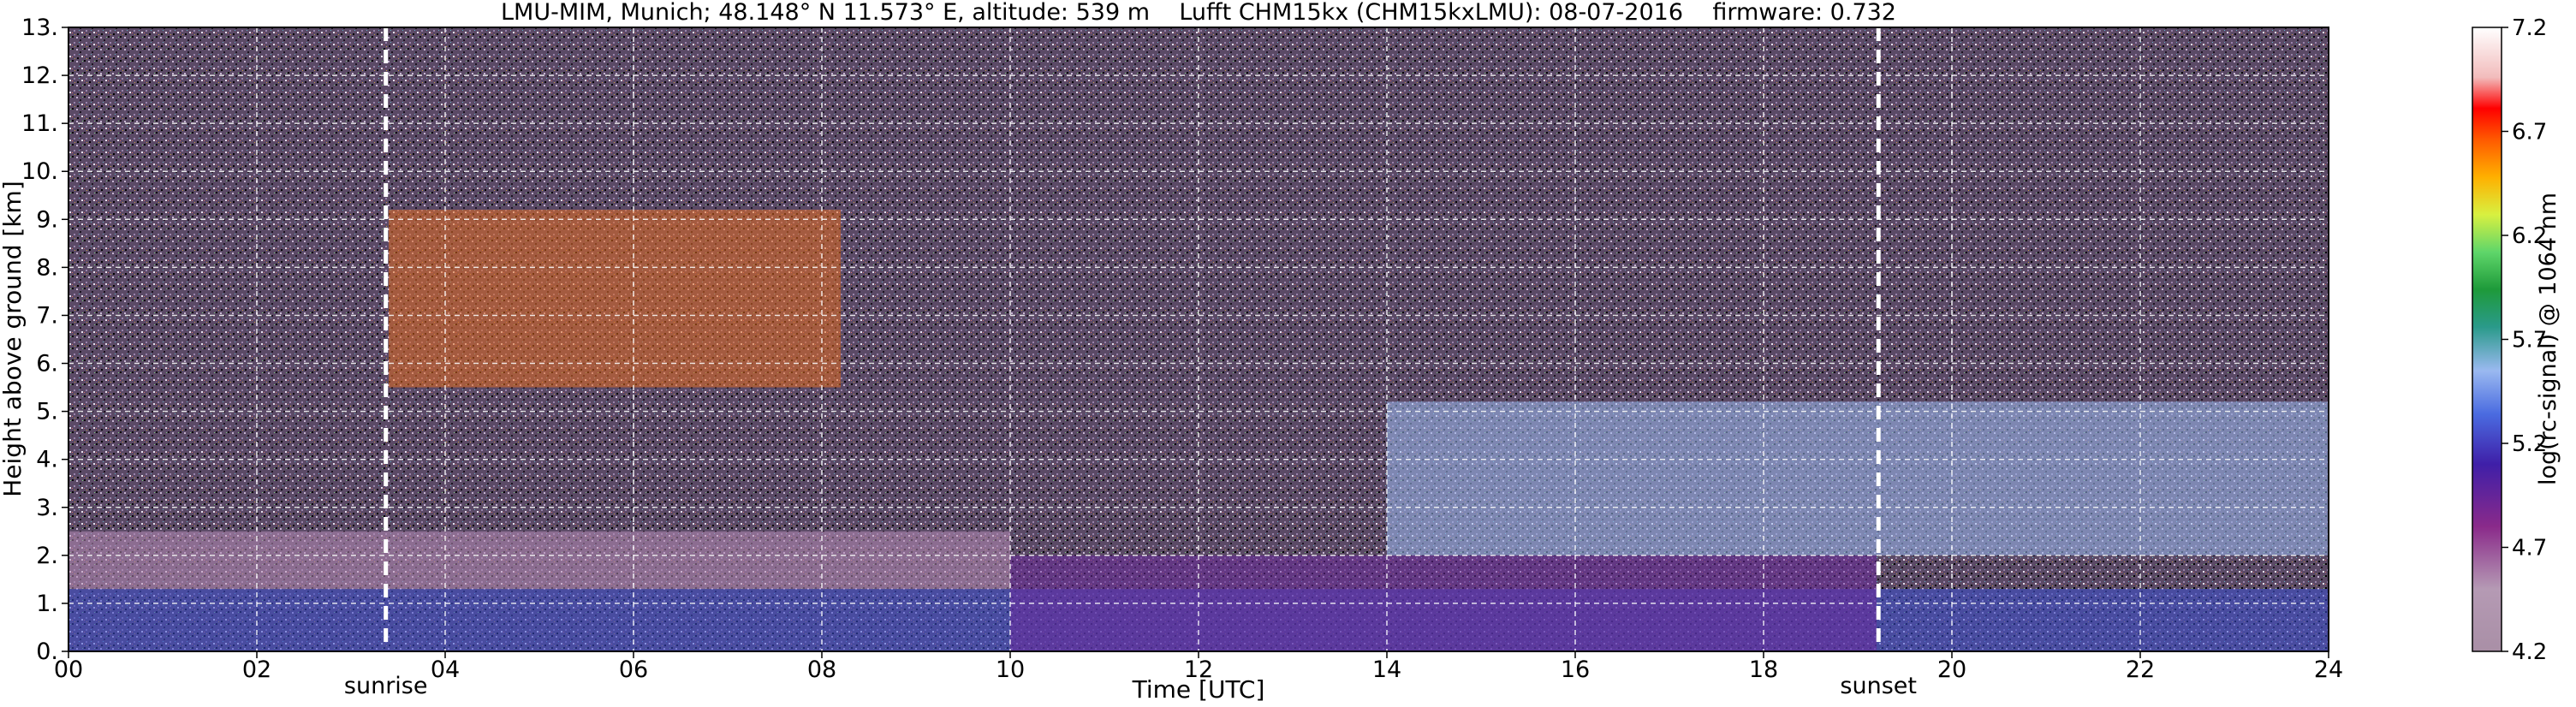 This screenshot has height=707, width=2576. I want to click on y-axis-ticks: 0. 1. 2. 3. 4. 5. 6. 7. 8. 9. 10. 11. 12. 13., so click(44, 340).